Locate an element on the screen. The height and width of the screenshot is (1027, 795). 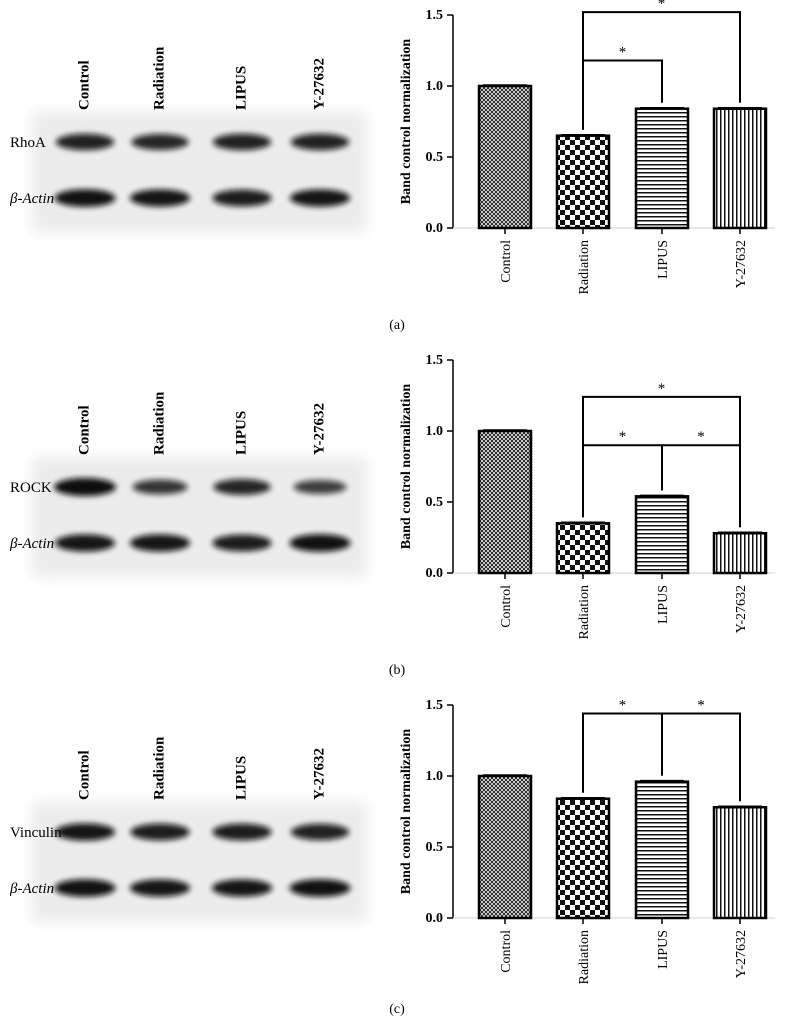
panel-label-a: (a) is located at coordinates (397, 325).